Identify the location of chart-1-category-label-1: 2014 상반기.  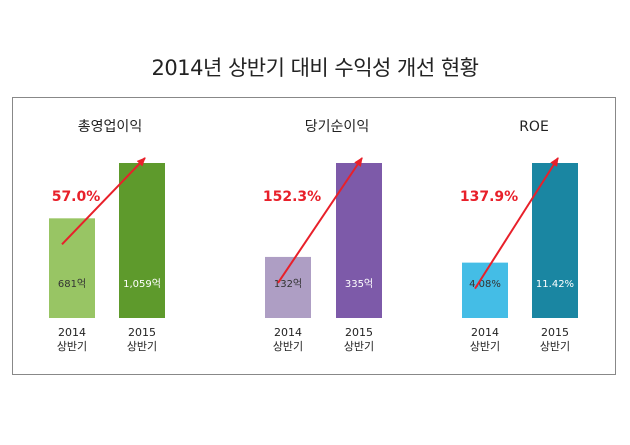
(72, 339).